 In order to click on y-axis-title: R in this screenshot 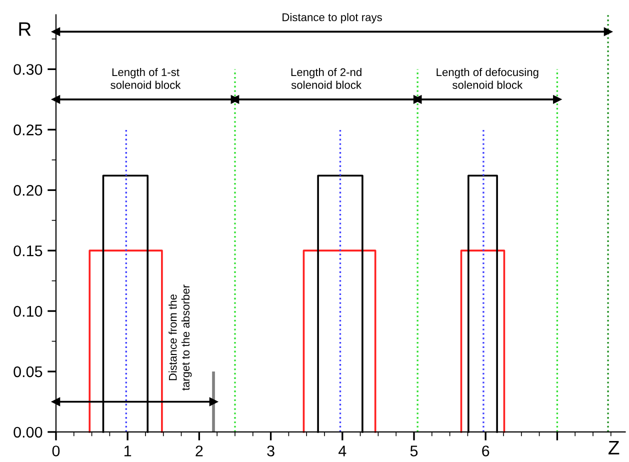, I will do `click(25, 29)`.